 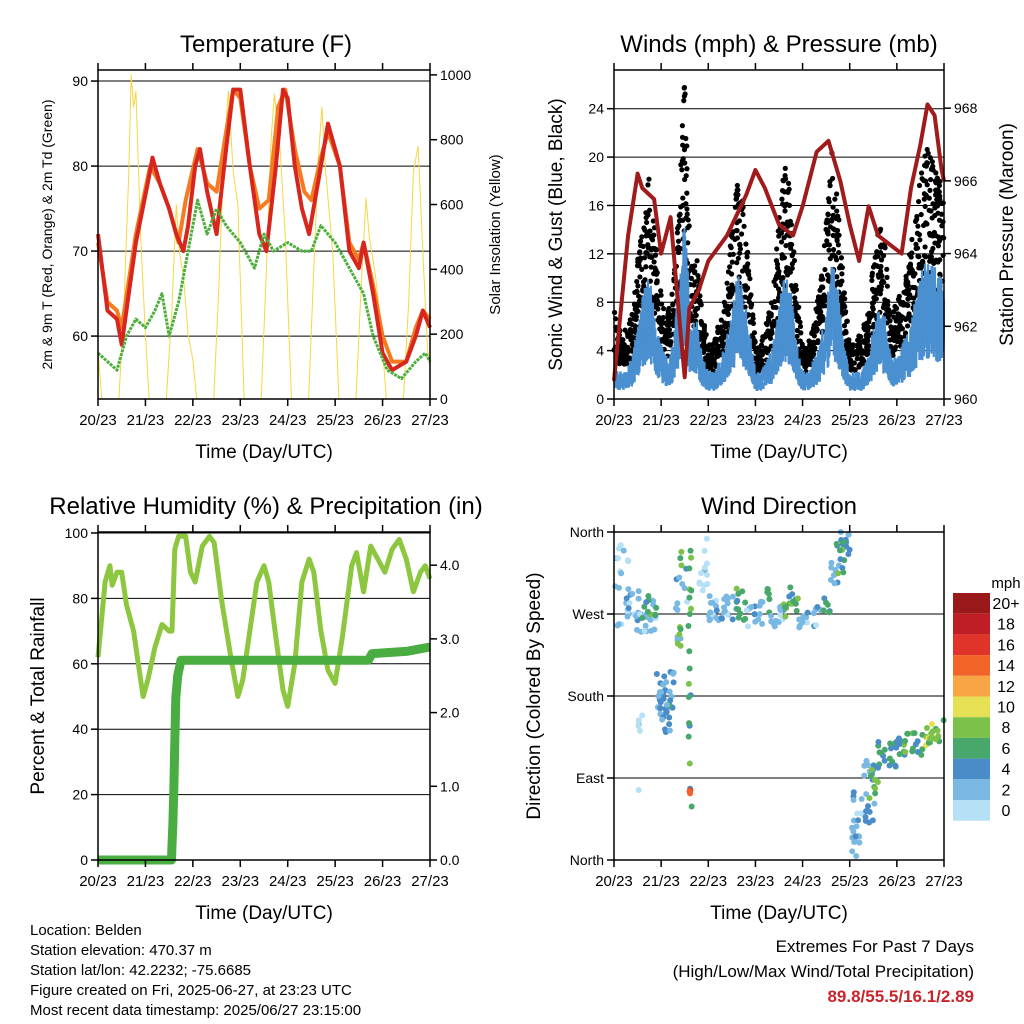 I want to click on y2-tick-label: 4.0, so click(x=450, y=565).